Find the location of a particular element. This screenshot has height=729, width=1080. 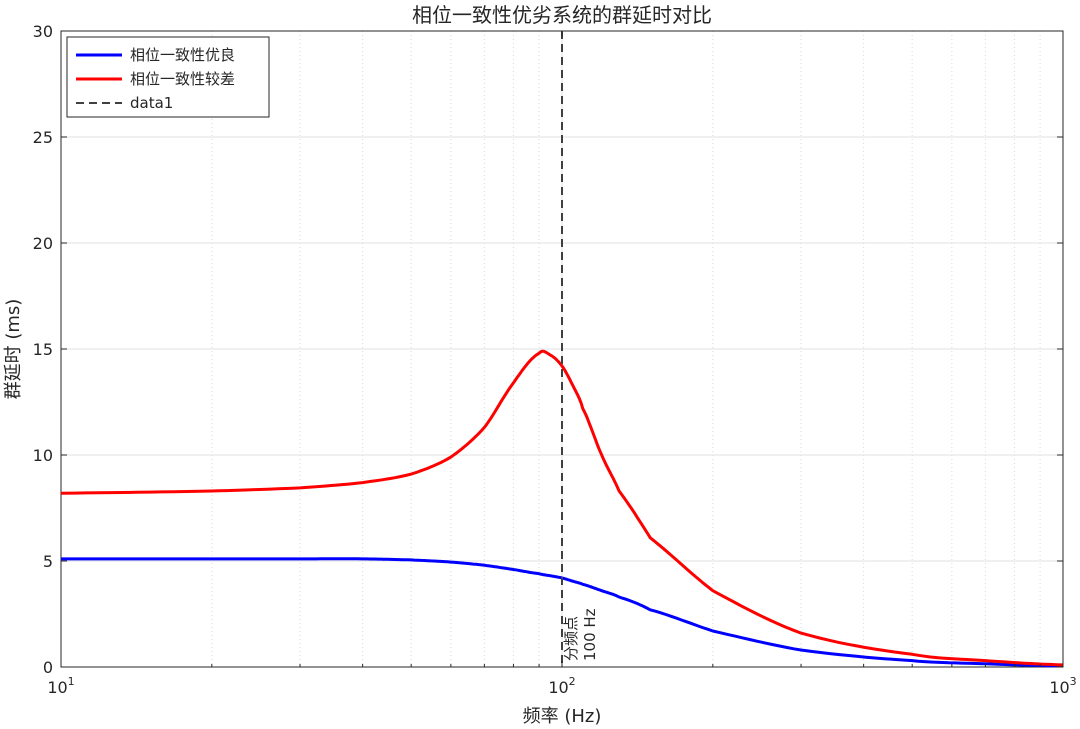

legend: 相位一致性优良 相位一致性较差 data1 is located at coordinates (168, 77).